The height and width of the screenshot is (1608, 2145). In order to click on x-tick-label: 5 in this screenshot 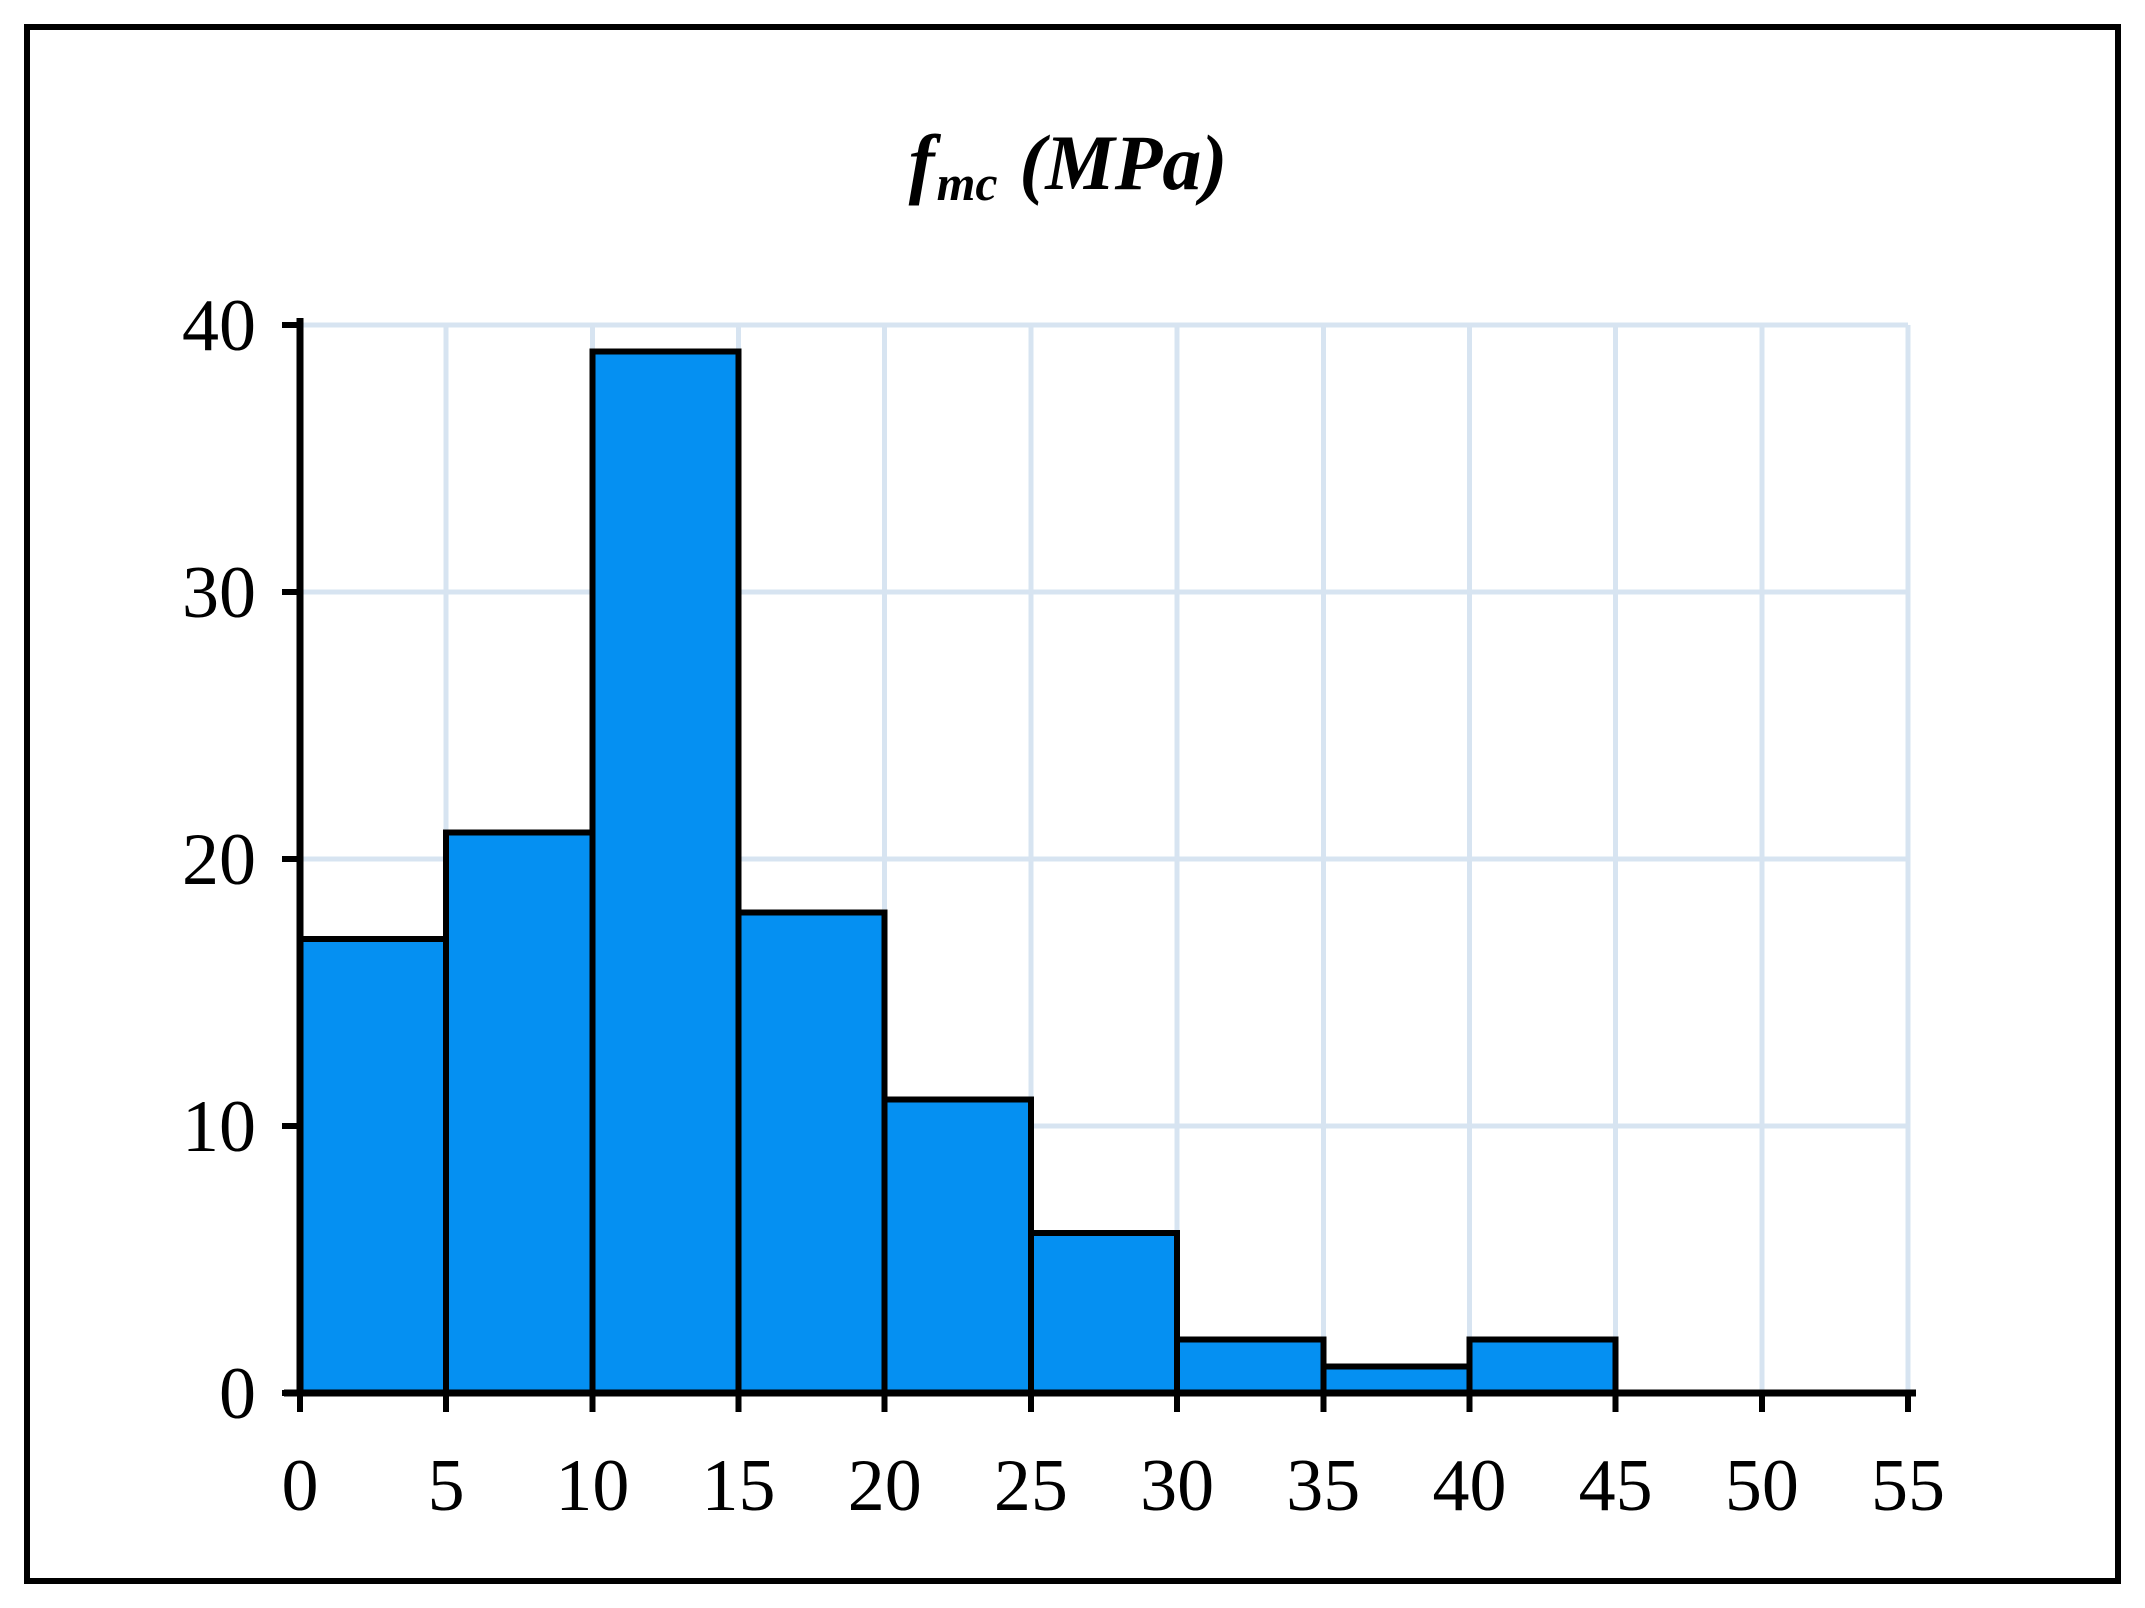, I will do `click(446, 1486)`.